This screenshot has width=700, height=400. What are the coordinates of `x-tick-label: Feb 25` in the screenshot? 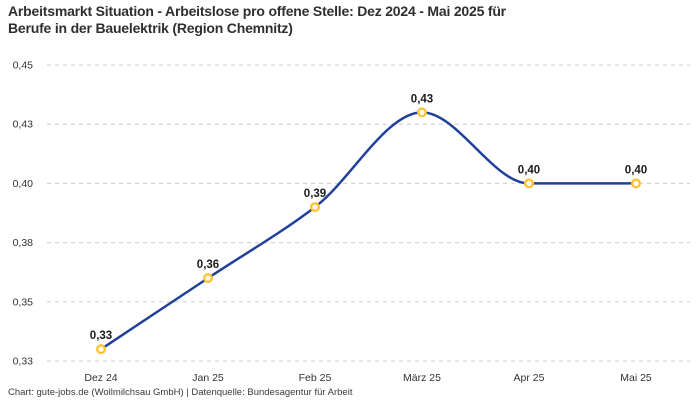 It's located at (315, 378).